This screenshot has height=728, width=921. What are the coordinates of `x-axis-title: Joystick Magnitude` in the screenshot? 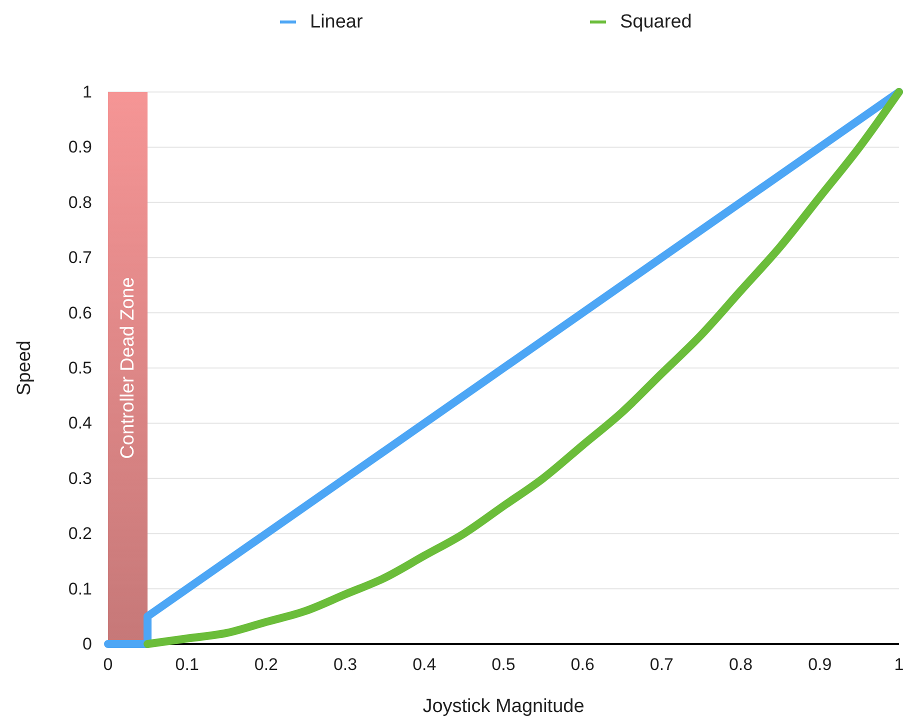 It's located at (503, 706).